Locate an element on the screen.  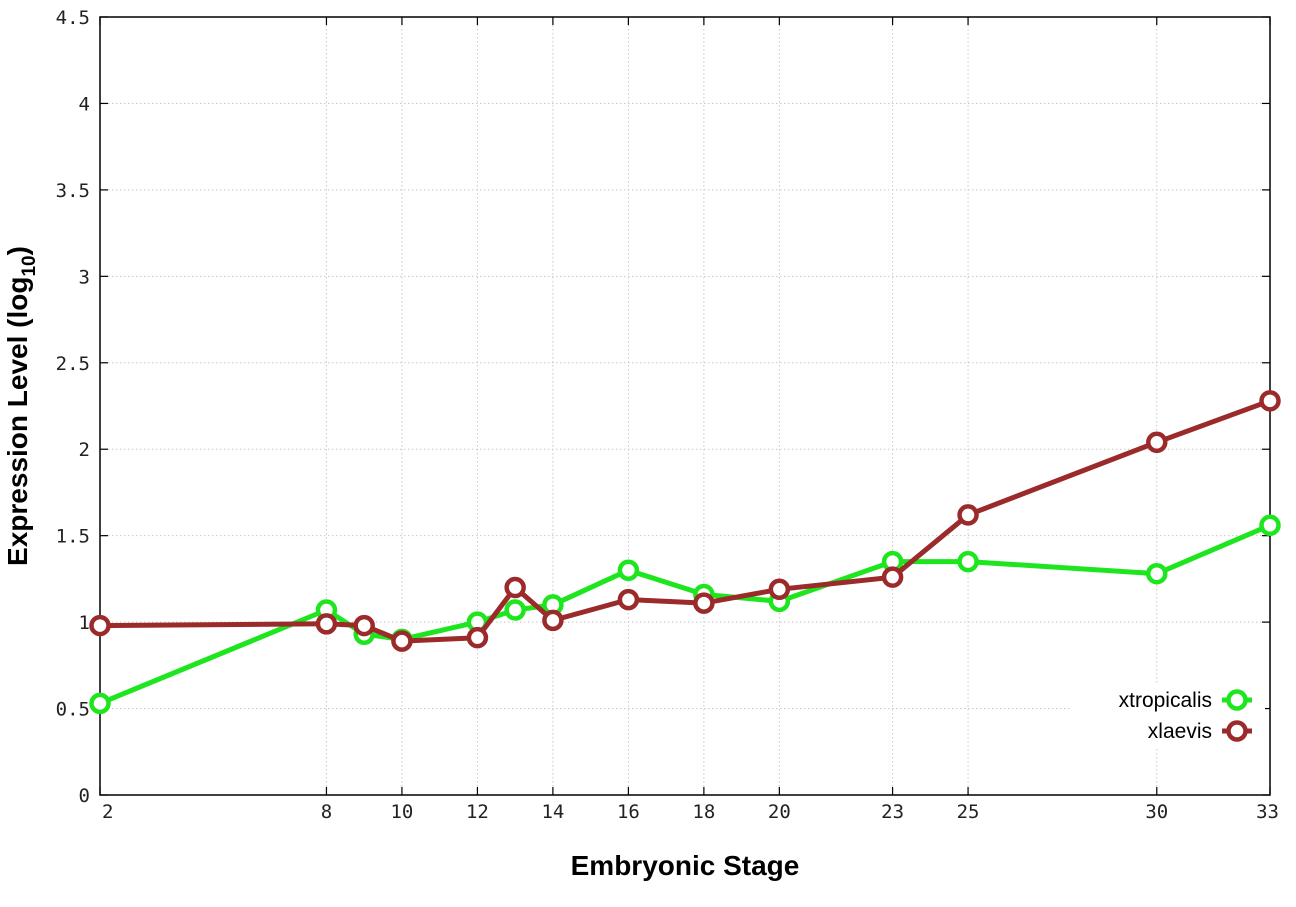
x-tick-label: 18 is located at coordinates (703, 812).